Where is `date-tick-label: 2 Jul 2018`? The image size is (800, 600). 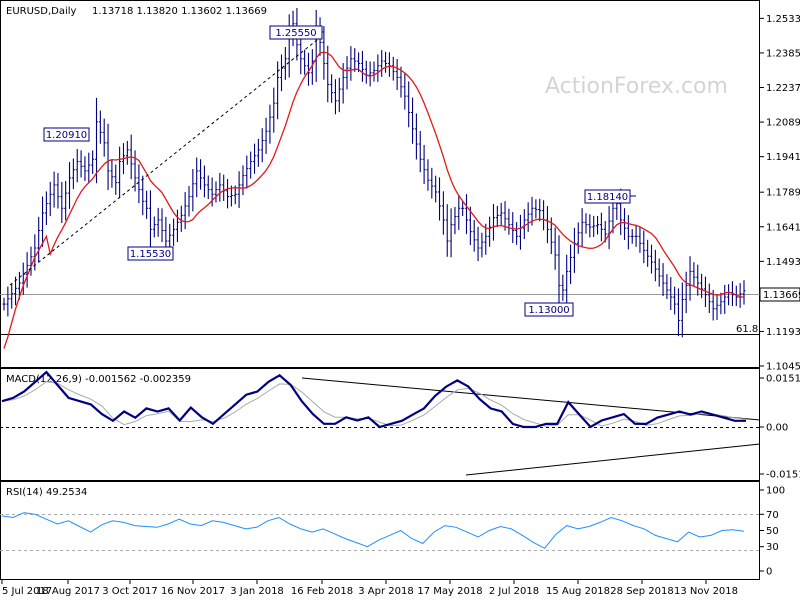 date-tick-label: 2 Jul 2018 is located at coordinates (514, 591).